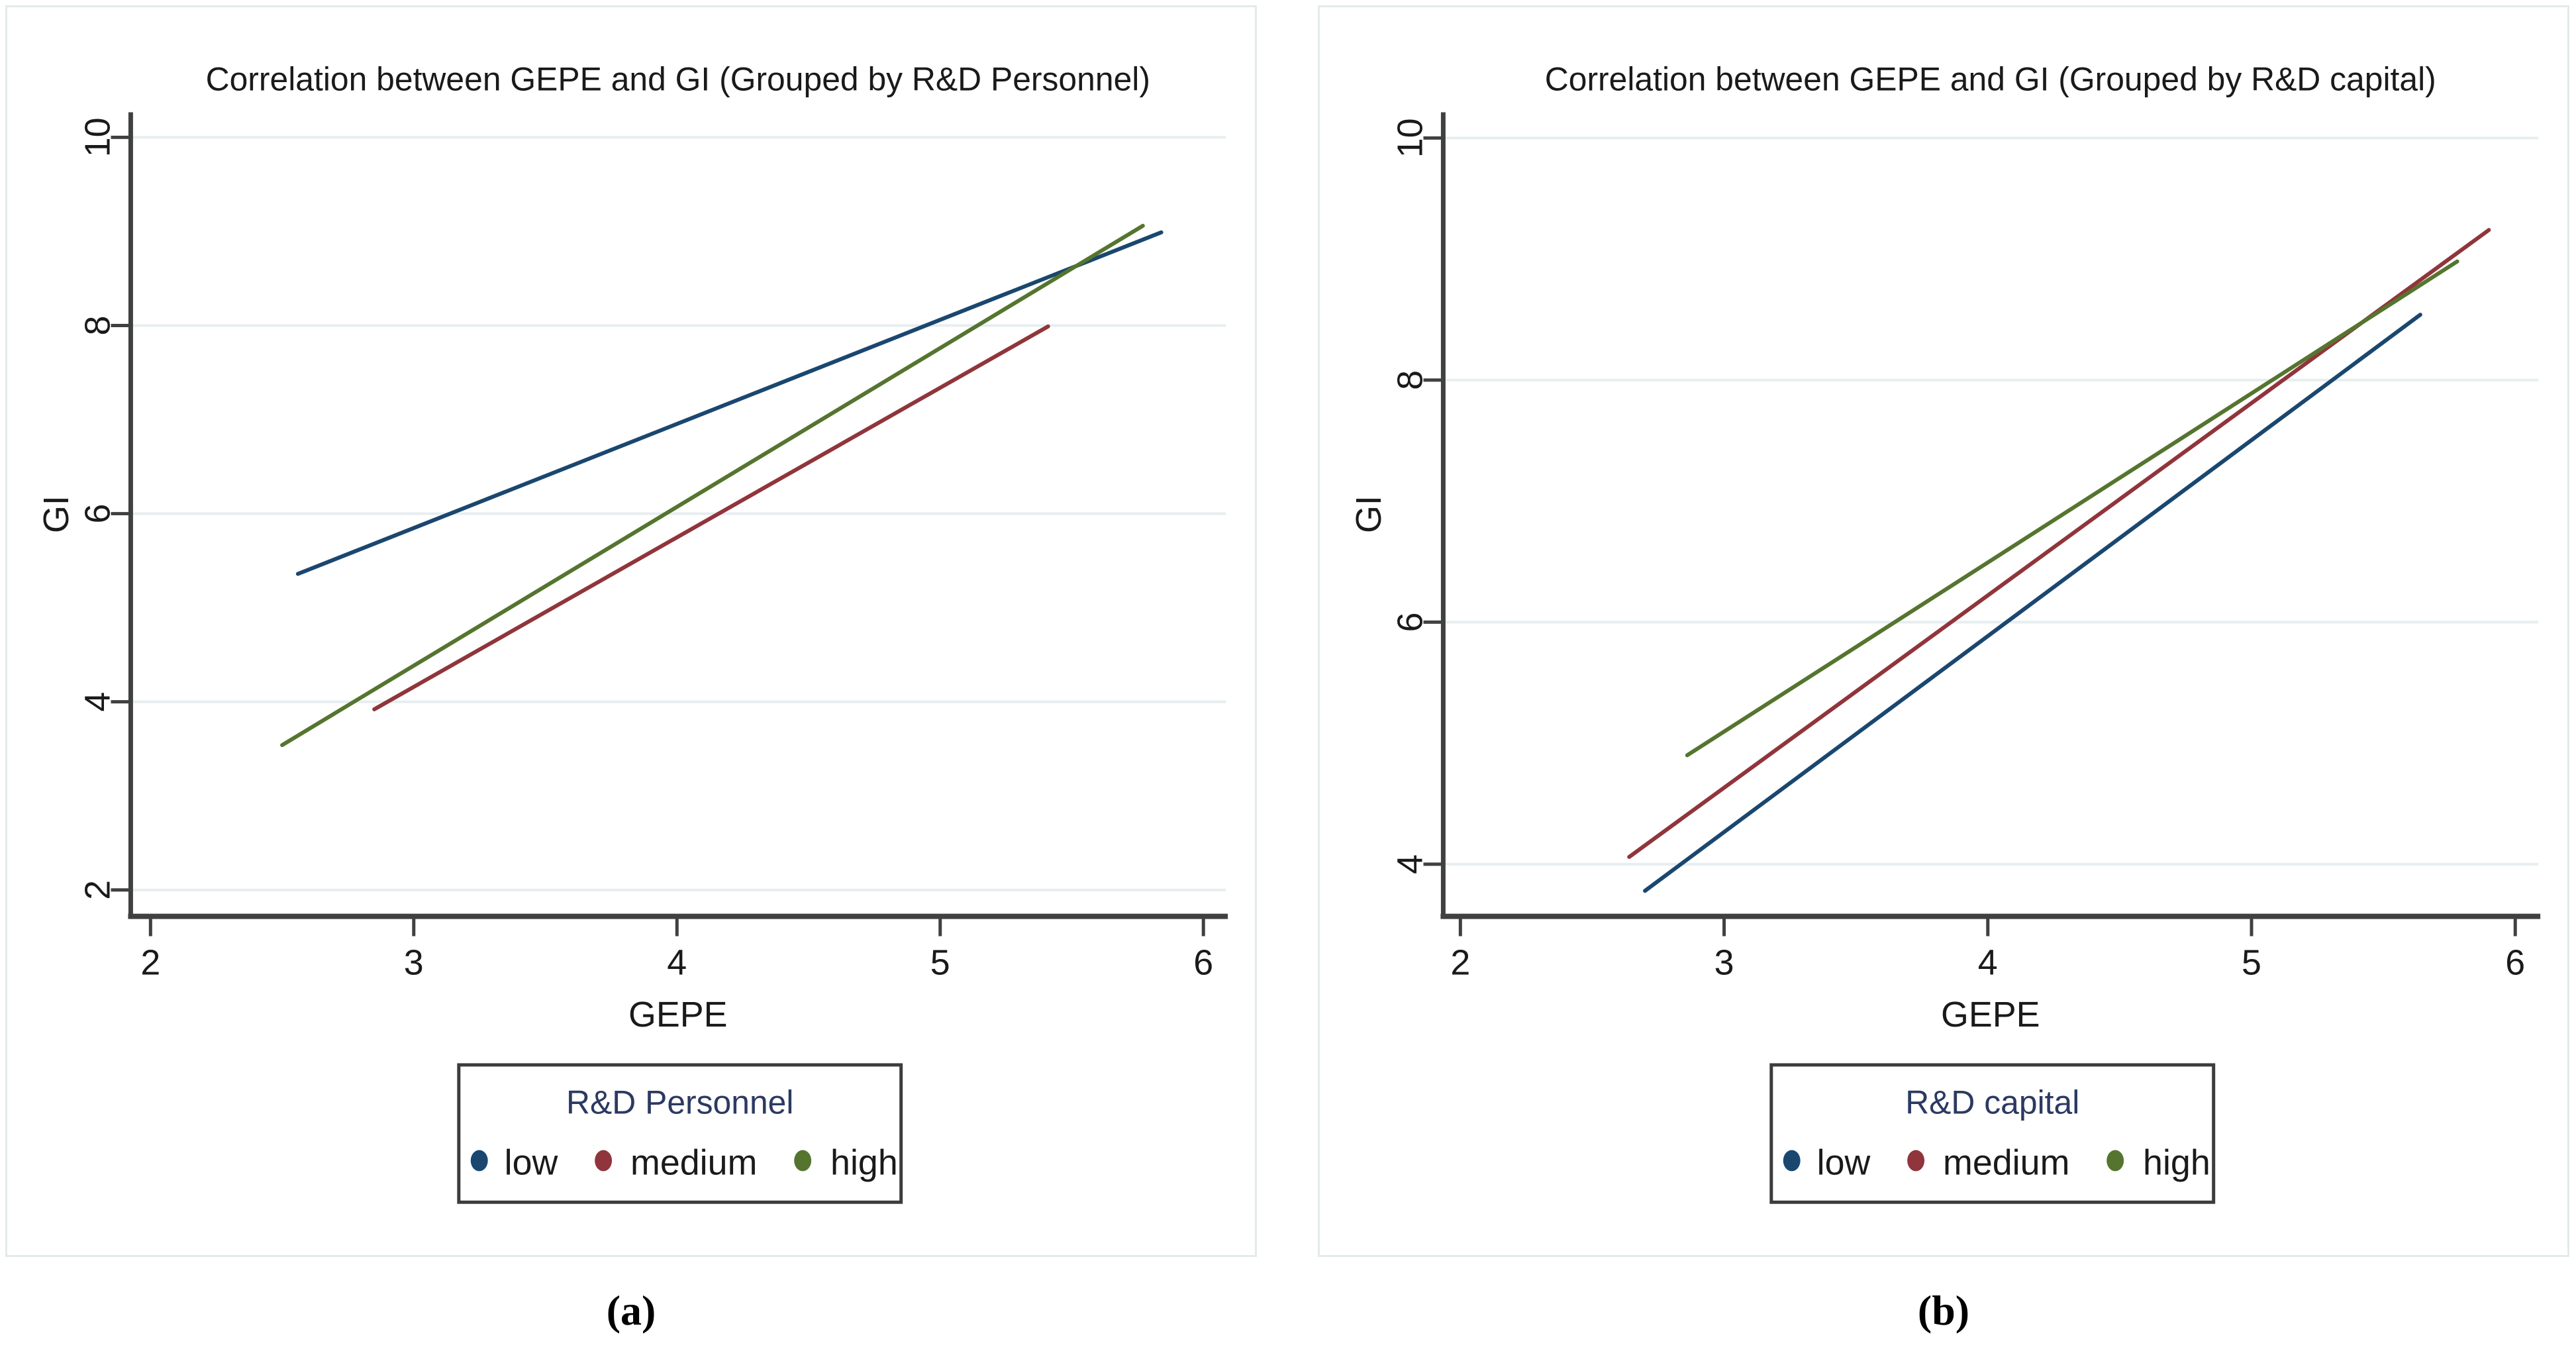  Describe the element at coordinates (1992, 1102) in the screenshot. I see `legend-title: R&D capital` at that location.